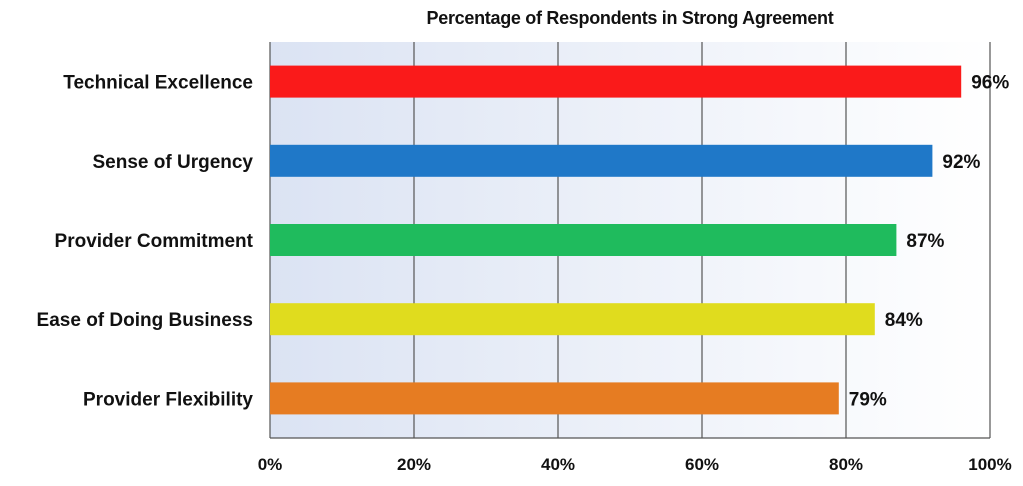 This screenshot has height=486, width=1023. Describe the element at coordinates (270, 464) in the screenshot. I see `x-tick-label: 0%` at that location.